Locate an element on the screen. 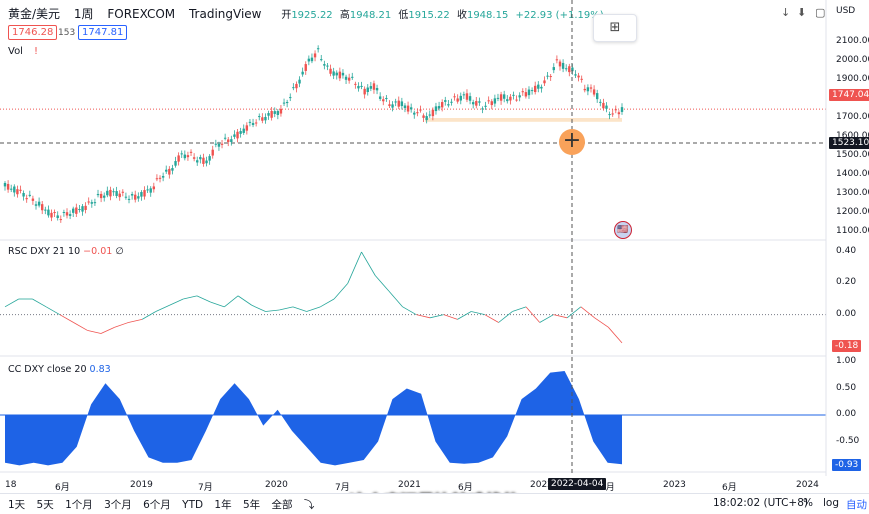 The height and width of the screenshot is (514, 869). scroll-down-icon: ⬇ is located at coordinates (802, 12).